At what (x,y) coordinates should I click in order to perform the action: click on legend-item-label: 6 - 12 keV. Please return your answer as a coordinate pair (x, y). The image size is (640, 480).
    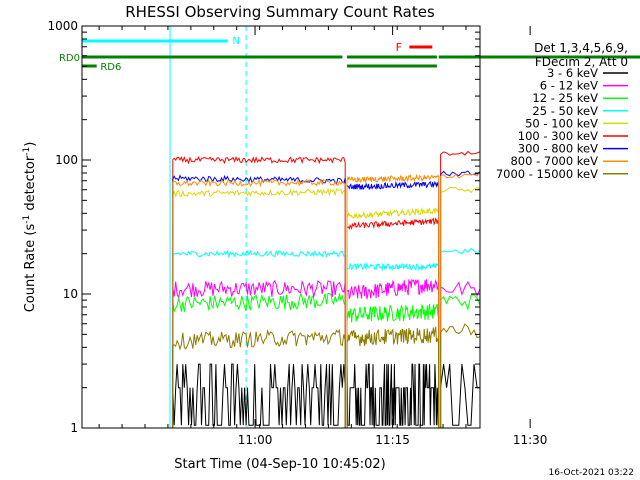
    Looking at the image, I should click on (569, 86).